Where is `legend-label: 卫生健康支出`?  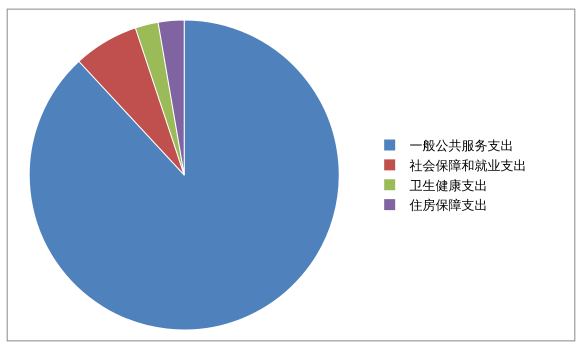 legend-label: 卫生健康支出 is located at coordinates (449, 186).